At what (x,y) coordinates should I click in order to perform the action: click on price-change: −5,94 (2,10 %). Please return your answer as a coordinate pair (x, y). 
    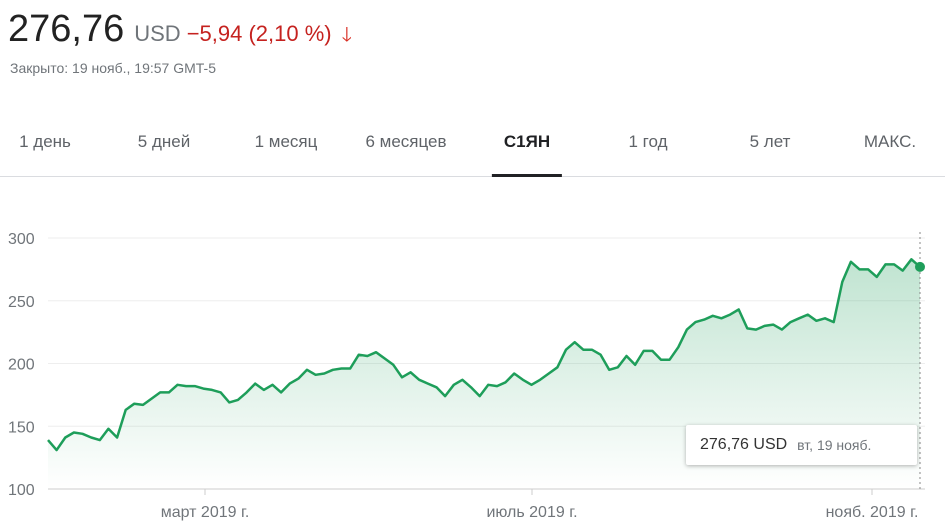
    Looking at the image, I should click on (259, 33).